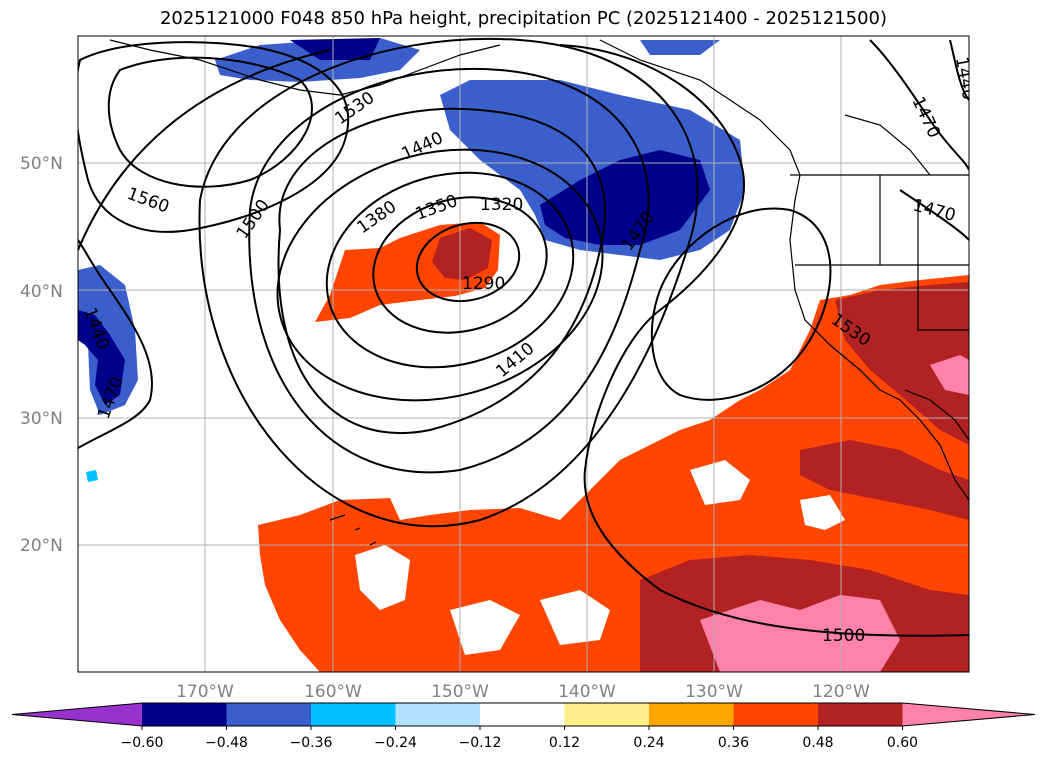 The image size is (1047, 765). I want to click on contour-label-1290: 1290, so click(483, 284).